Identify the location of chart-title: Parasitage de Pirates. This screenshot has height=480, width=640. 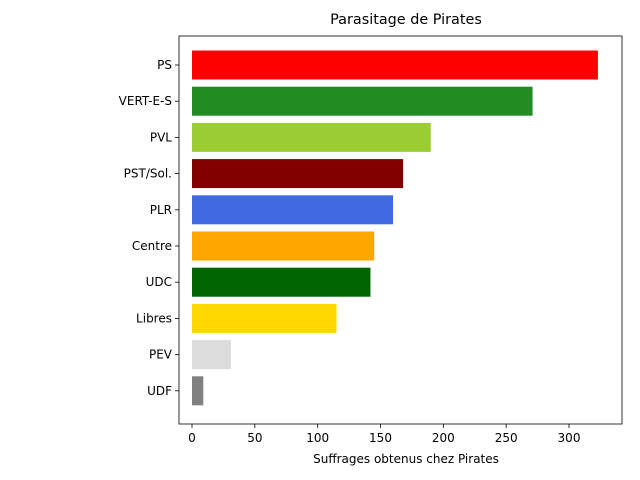
(406, 20).